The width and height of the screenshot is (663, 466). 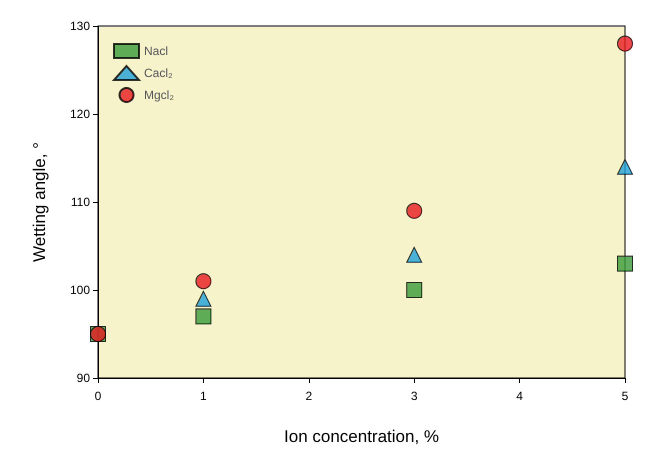 What do you see at coordinates (39, 202) in the screenshot?
I see `y-axis-title: Wetting angle, °` at bounding box center [39, 202].